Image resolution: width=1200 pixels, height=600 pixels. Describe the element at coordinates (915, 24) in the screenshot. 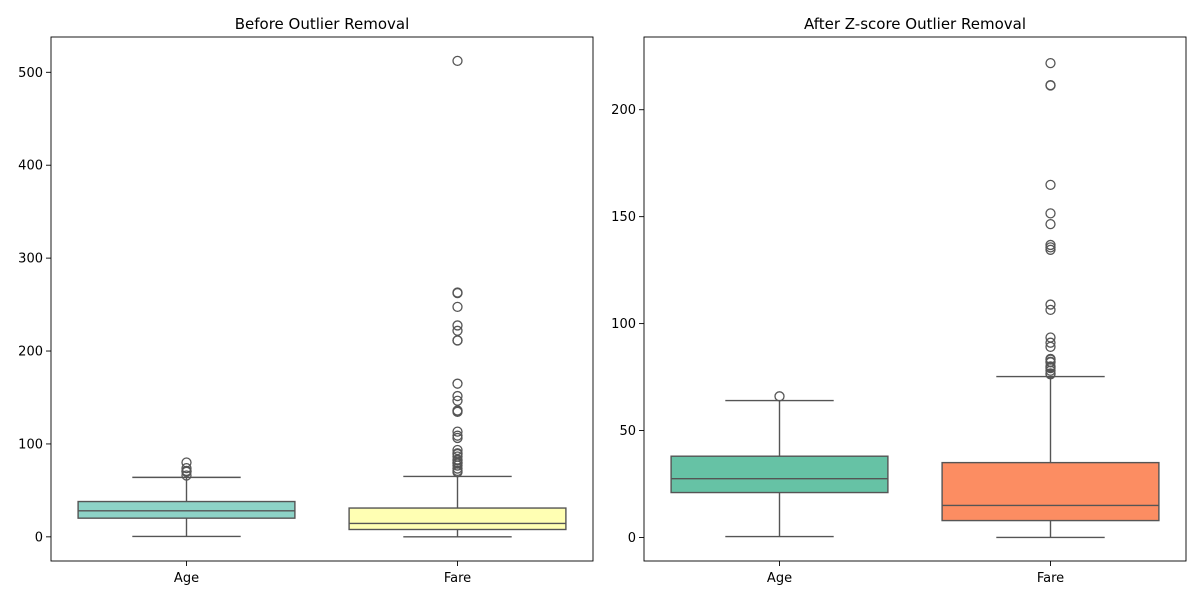

I see `chart-title: After Z-score Outlier Removal` at that location.